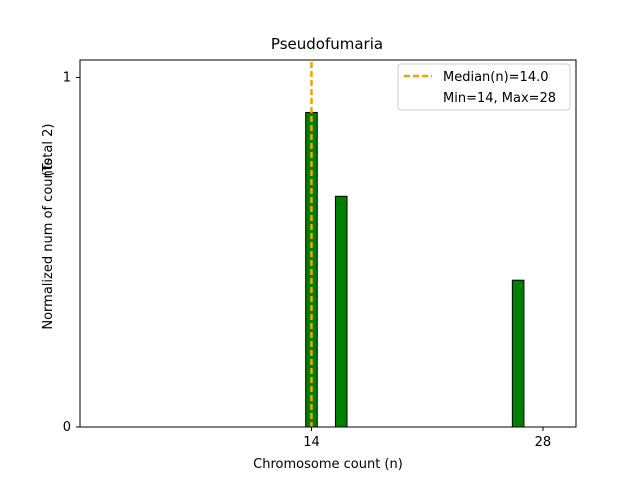 The width and height of the screenshot is (640, 480). I want to click on x-tick-label: 14, so click(311, 442).